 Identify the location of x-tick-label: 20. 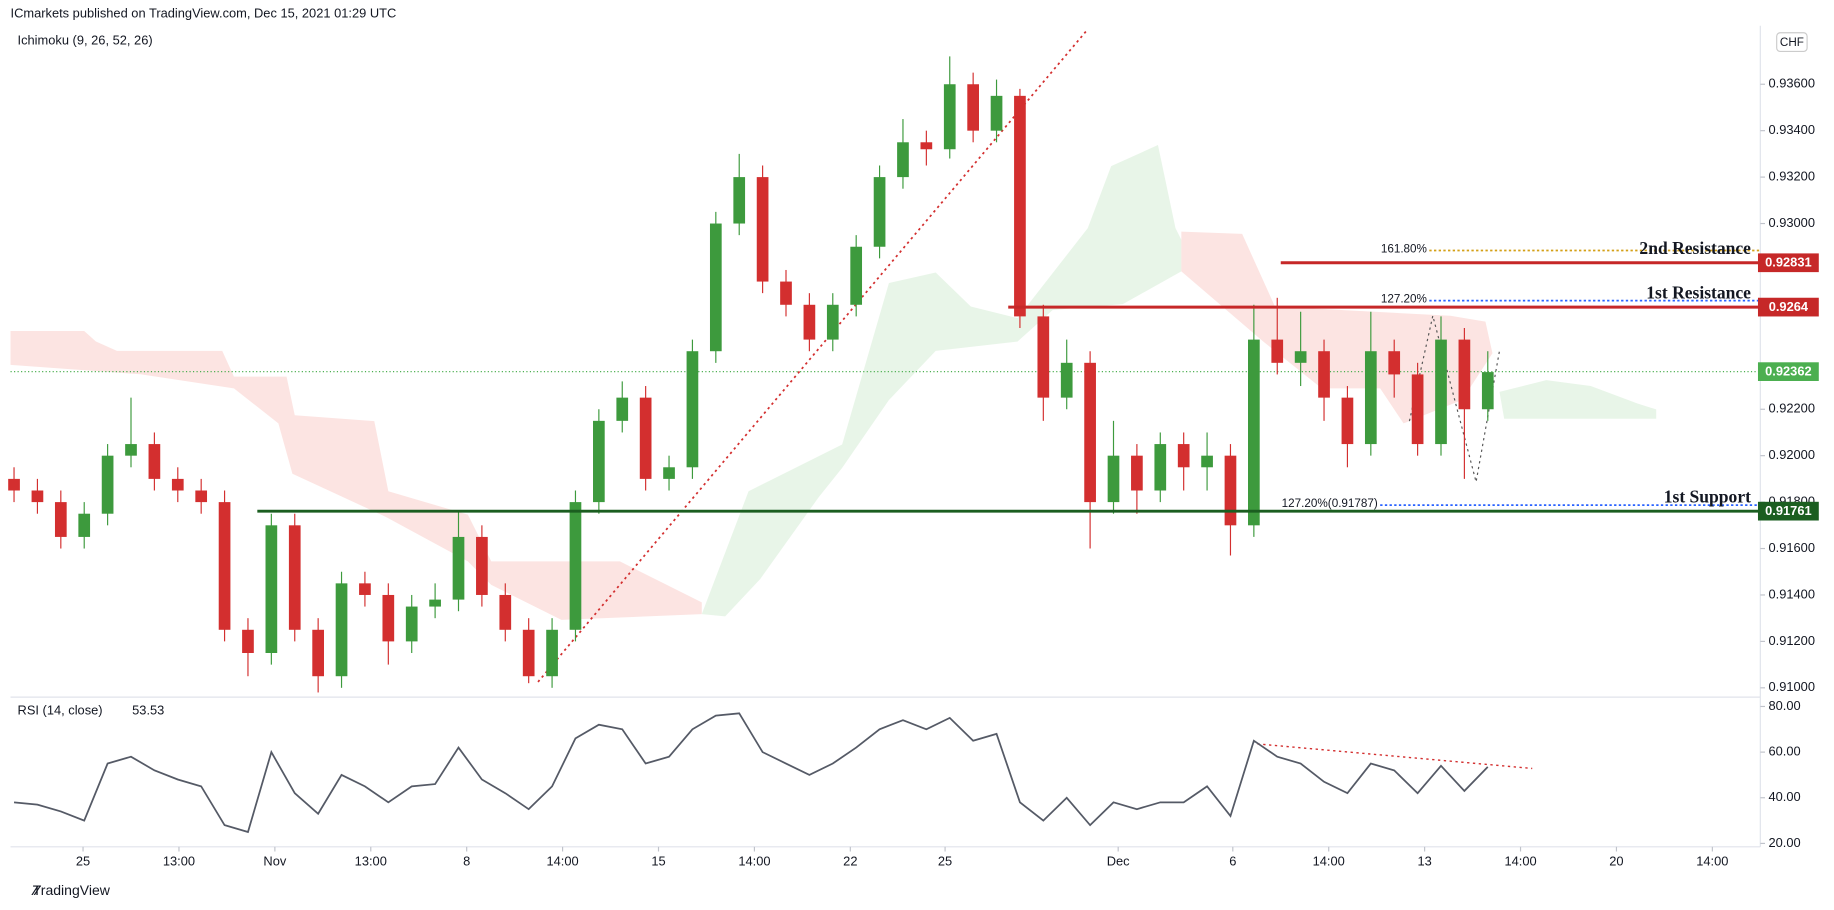
(1616, 860).